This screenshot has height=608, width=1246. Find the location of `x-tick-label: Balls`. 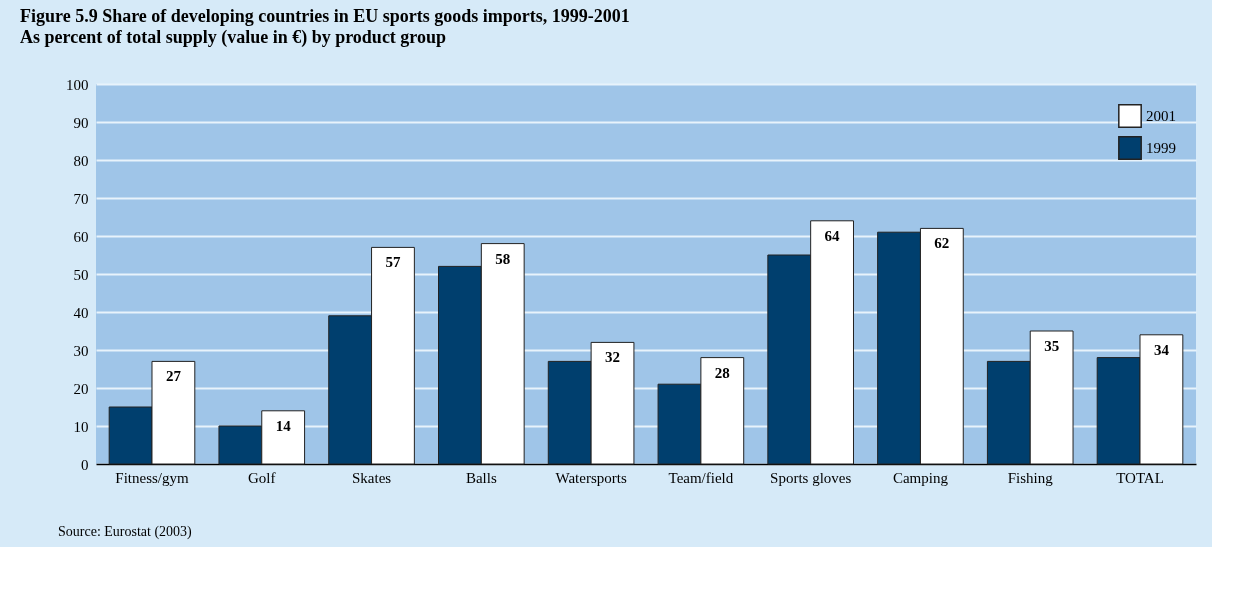

x-tick-label: Balls is located at coordinates (481, 477).